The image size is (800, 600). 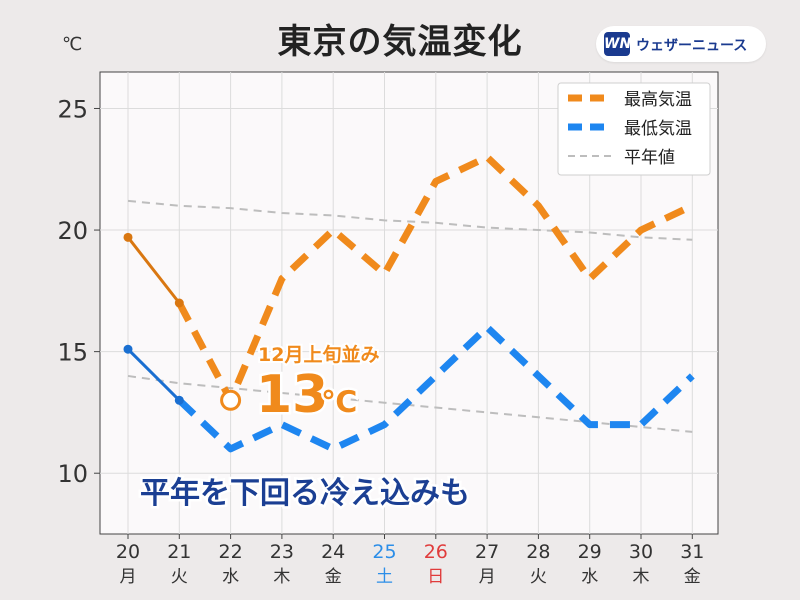 I want to click on weathernews-logo-icon: WN, so click(x=617, y=44).